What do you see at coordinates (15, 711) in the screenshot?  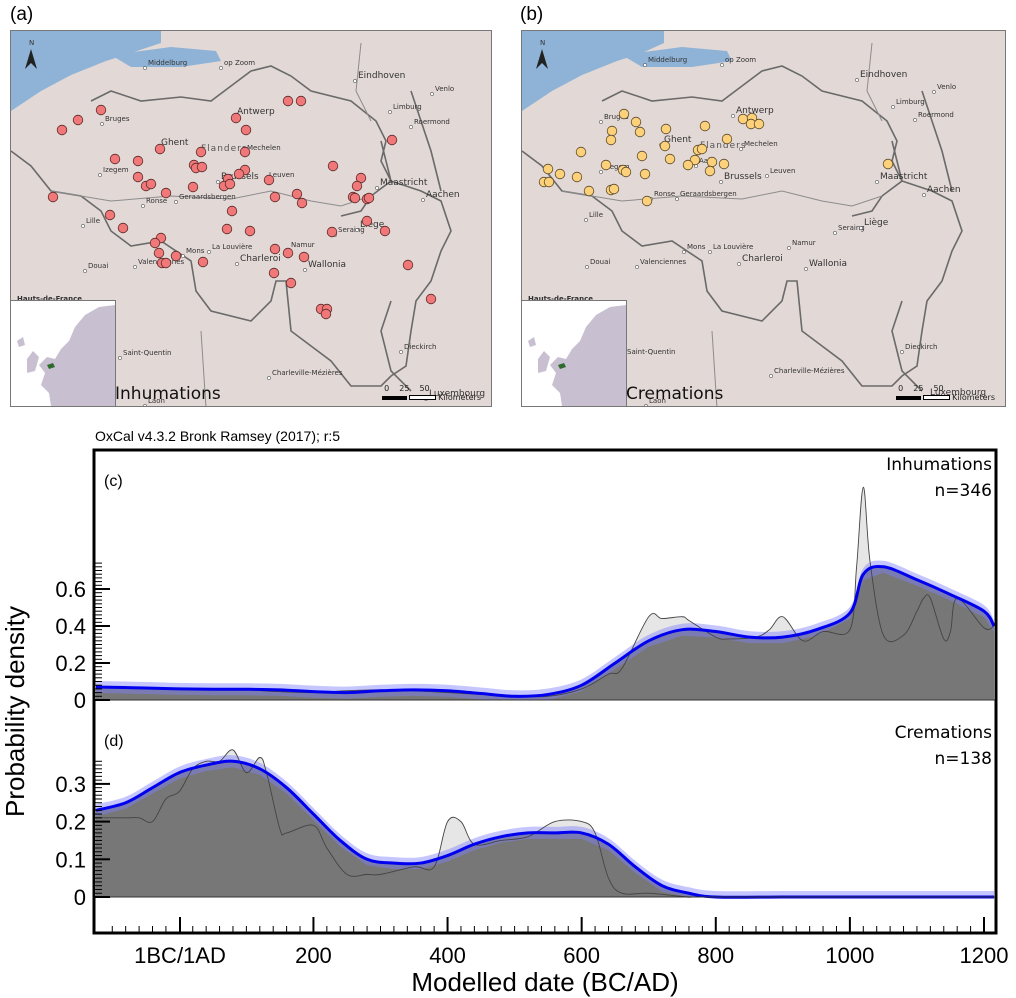 I see `y-axis-title: Probability density` at bounding box center [15, 711].